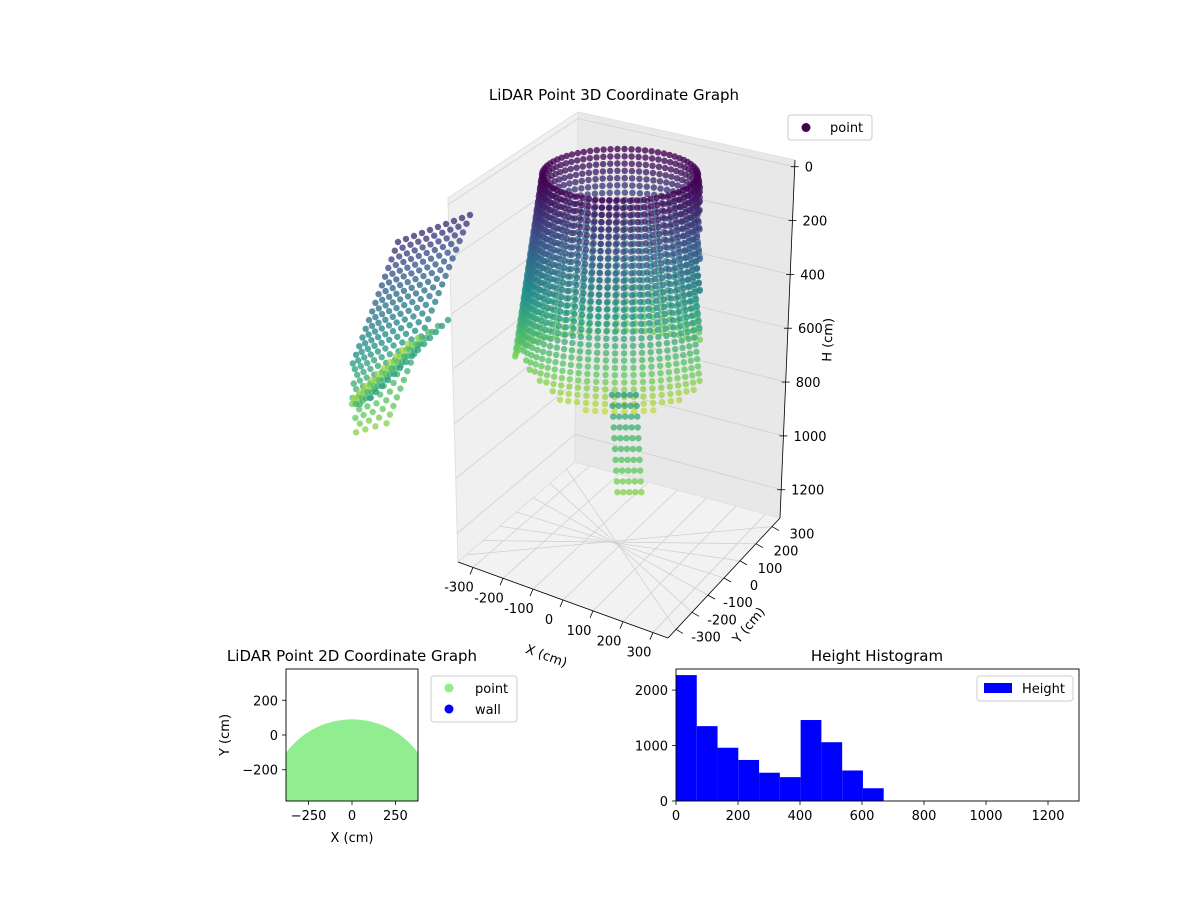  Describe the element at coordinates (802, 535) in the screenshot. I see `y-tick-label-3d: 300` at that location.